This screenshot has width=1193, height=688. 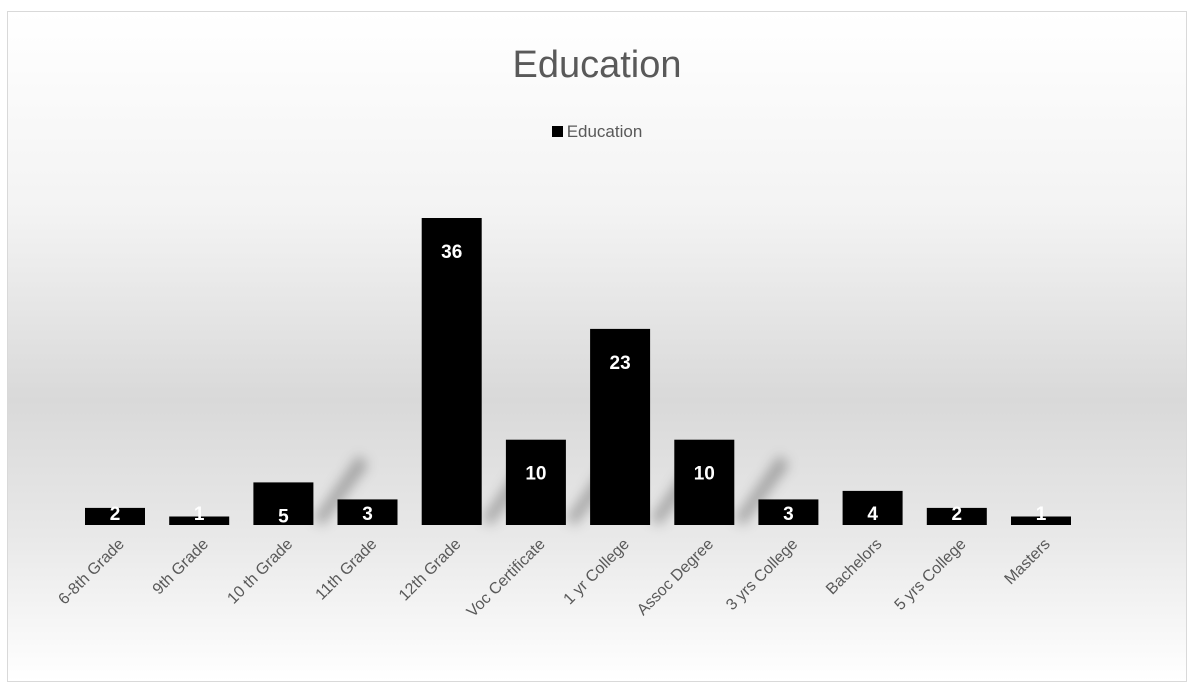 What do you see at coordinates (1028, 562) in the screenshot?
I see `category-label-11: Masters` at bounding box center [1028, 562].